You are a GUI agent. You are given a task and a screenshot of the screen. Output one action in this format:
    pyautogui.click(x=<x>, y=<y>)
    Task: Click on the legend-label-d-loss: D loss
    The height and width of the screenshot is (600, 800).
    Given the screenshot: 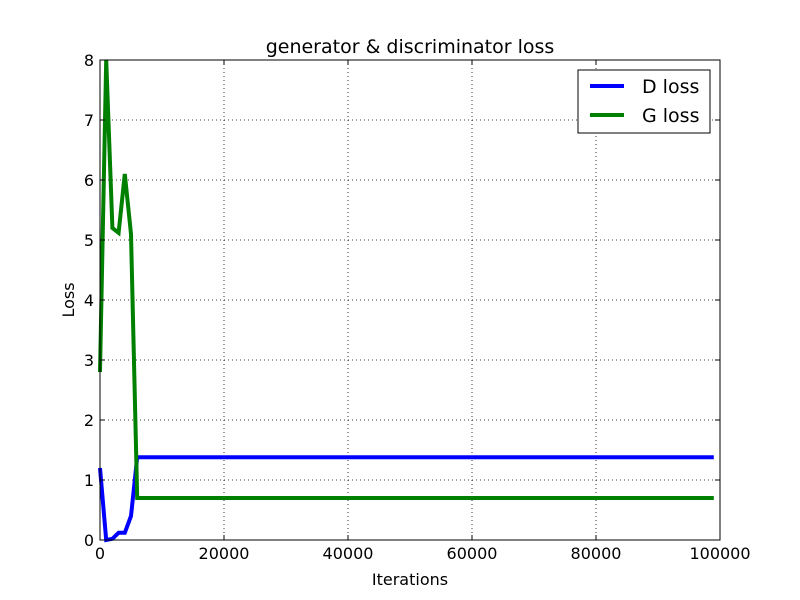 What is the action you would take?
    pyautogui.click(x=670, y=87)
    